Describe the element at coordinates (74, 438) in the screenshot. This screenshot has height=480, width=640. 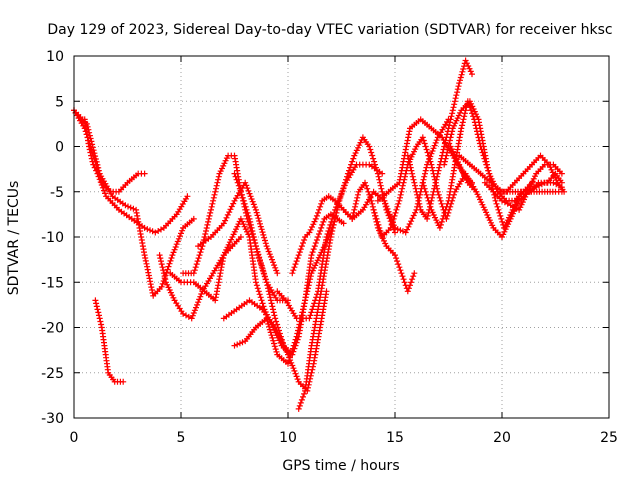
I see `x-tick-label: 0` at that location.